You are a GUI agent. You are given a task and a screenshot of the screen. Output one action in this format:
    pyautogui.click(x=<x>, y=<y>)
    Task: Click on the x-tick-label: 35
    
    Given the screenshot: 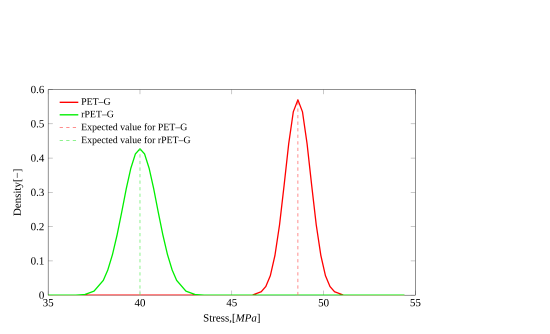 What is the action you would take?
    pyautogui.click(x=48, y=302)
    